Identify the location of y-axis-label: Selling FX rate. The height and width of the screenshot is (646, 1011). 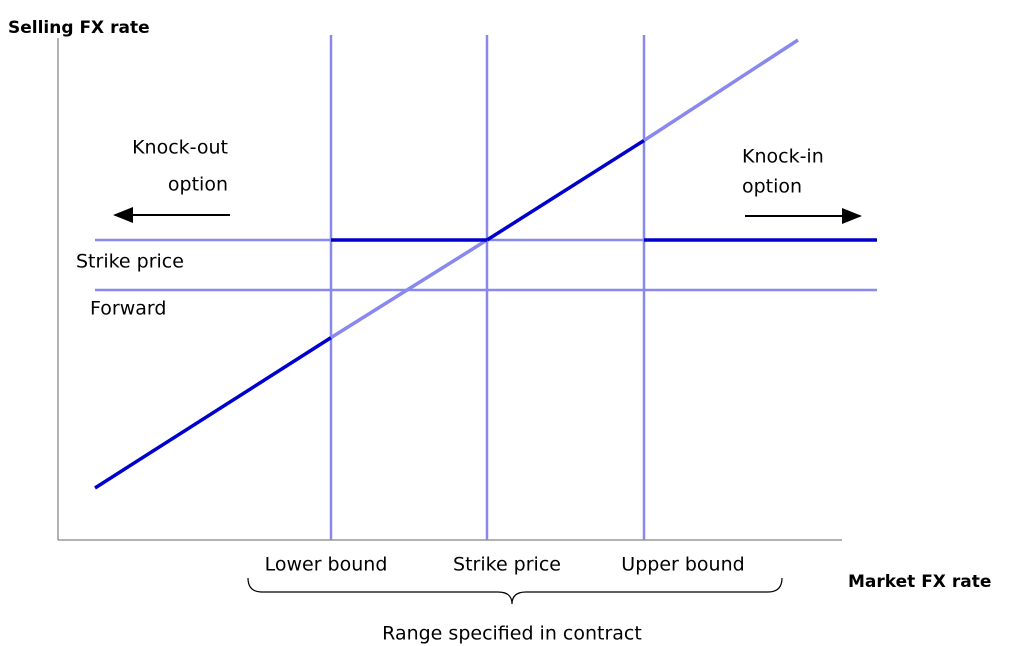
(79, 28).